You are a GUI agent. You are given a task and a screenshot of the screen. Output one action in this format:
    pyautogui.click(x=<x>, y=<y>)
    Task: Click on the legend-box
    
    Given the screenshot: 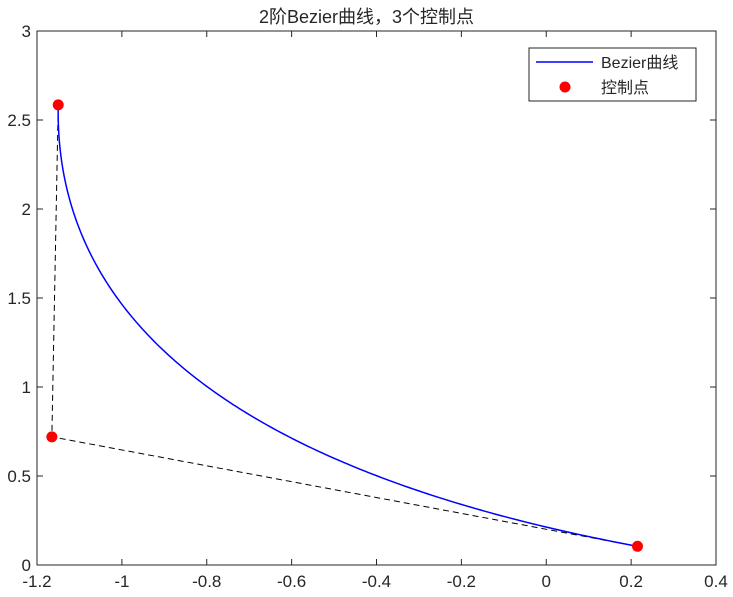 What is the action you would take?
    pyautogui.click(x=612, y=74)
    